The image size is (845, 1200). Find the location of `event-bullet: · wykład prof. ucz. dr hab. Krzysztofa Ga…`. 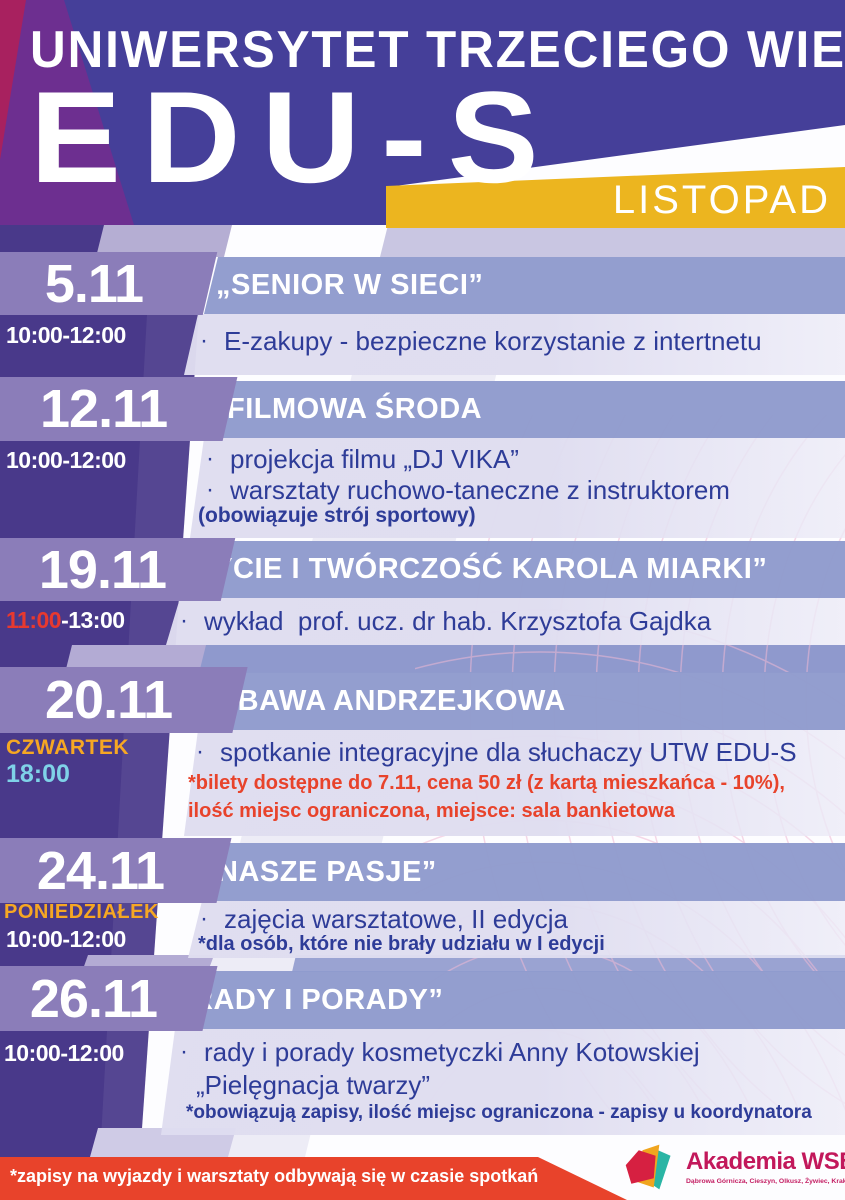

event-bullet: · wykład prof. ucz. dr hab. Krzysztofa Ga… is located at coordinates (446, 621).